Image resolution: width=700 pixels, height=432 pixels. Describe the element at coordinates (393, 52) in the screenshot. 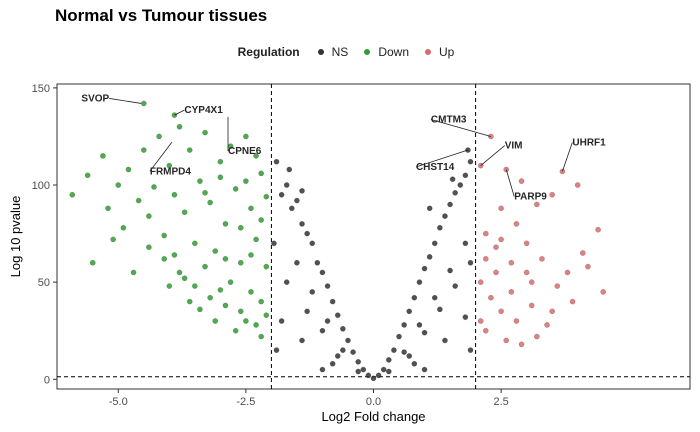

I see `legend-label-down: Down` at that location.